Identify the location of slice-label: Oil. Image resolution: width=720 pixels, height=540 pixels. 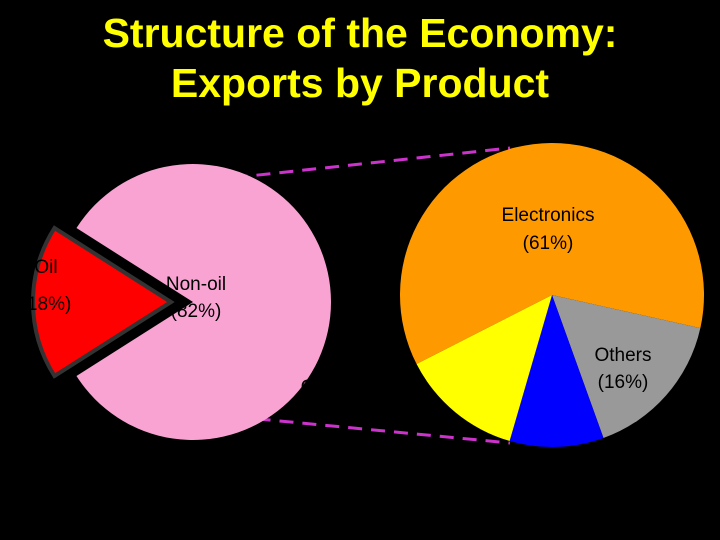
(45, 267).